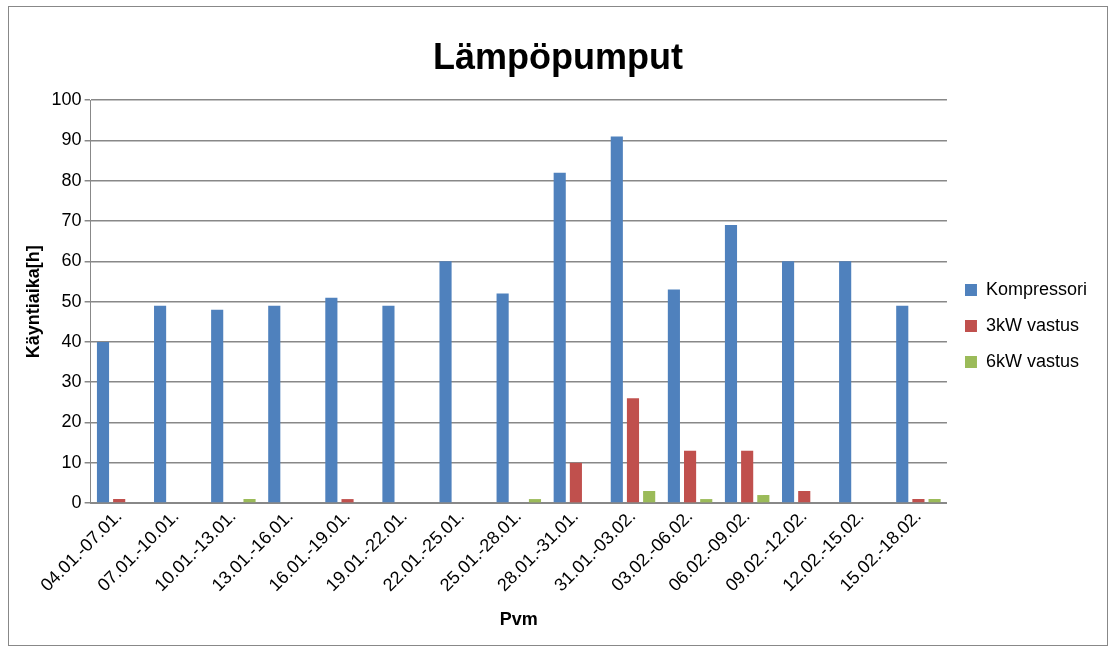 Image resolution: width=1114 pixels, height=655 pixels. I want to click on y-tick-label: 90, so click(71, 139).